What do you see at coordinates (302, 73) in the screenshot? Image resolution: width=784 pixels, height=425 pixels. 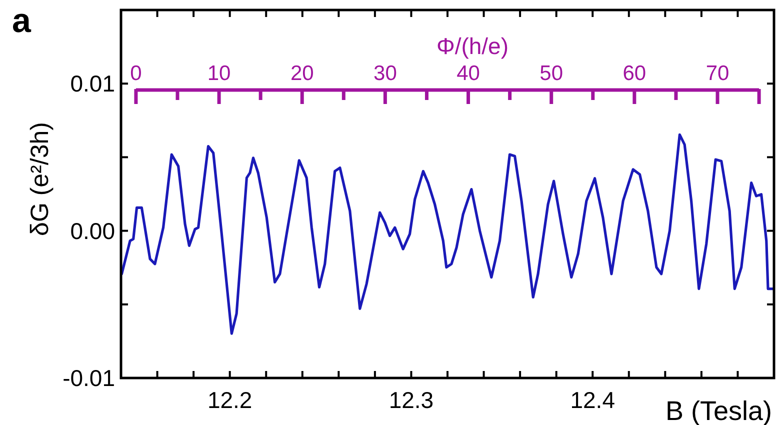 I see `x2-tick-label: 20` at bounding box center [302, 73].